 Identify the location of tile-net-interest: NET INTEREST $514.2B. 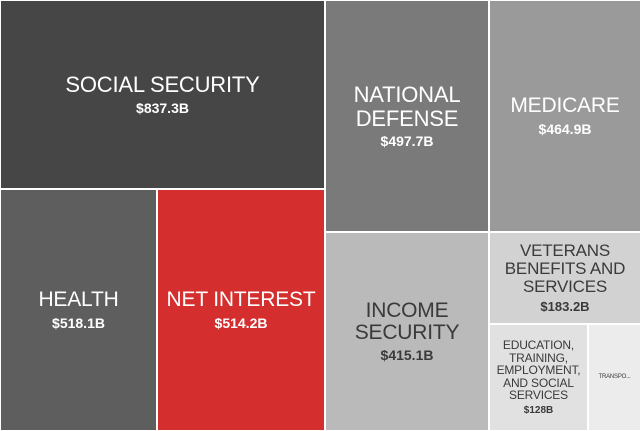
(241, 310).